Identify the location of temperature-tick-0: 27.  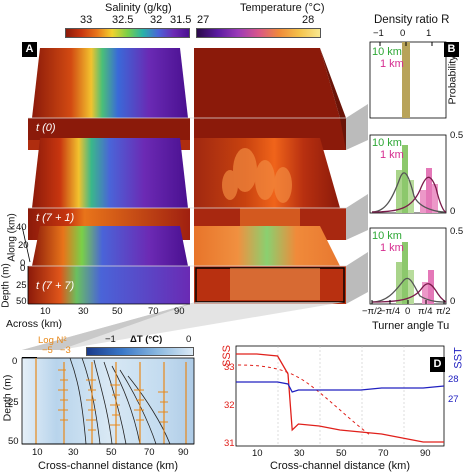
(203, 20).